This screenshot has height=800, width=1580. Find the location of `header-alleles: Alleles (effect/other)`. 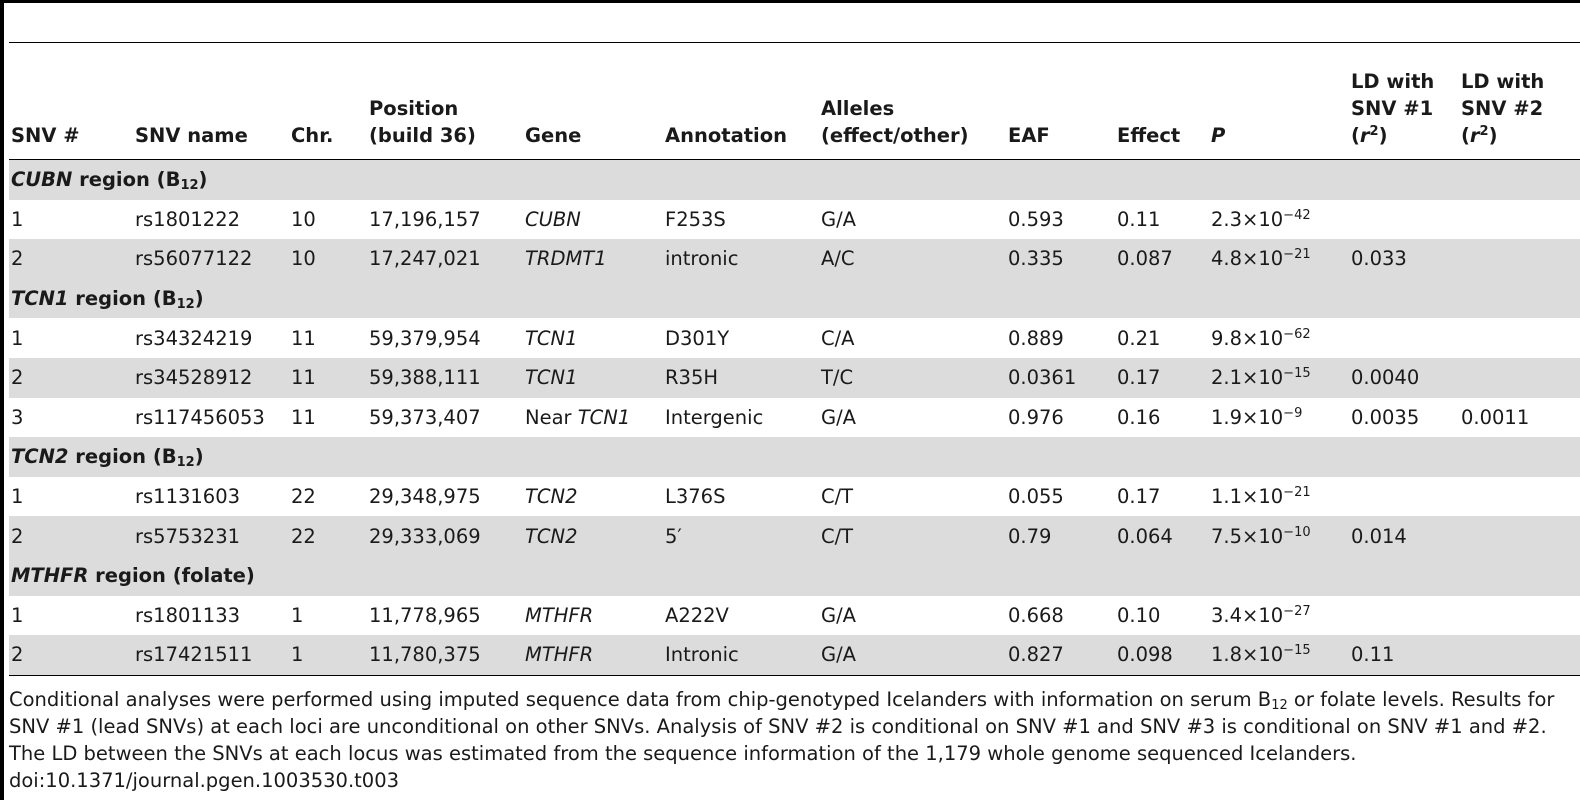

header-alleles: Alleles (effect/other) is located at coordinates (895, 122).